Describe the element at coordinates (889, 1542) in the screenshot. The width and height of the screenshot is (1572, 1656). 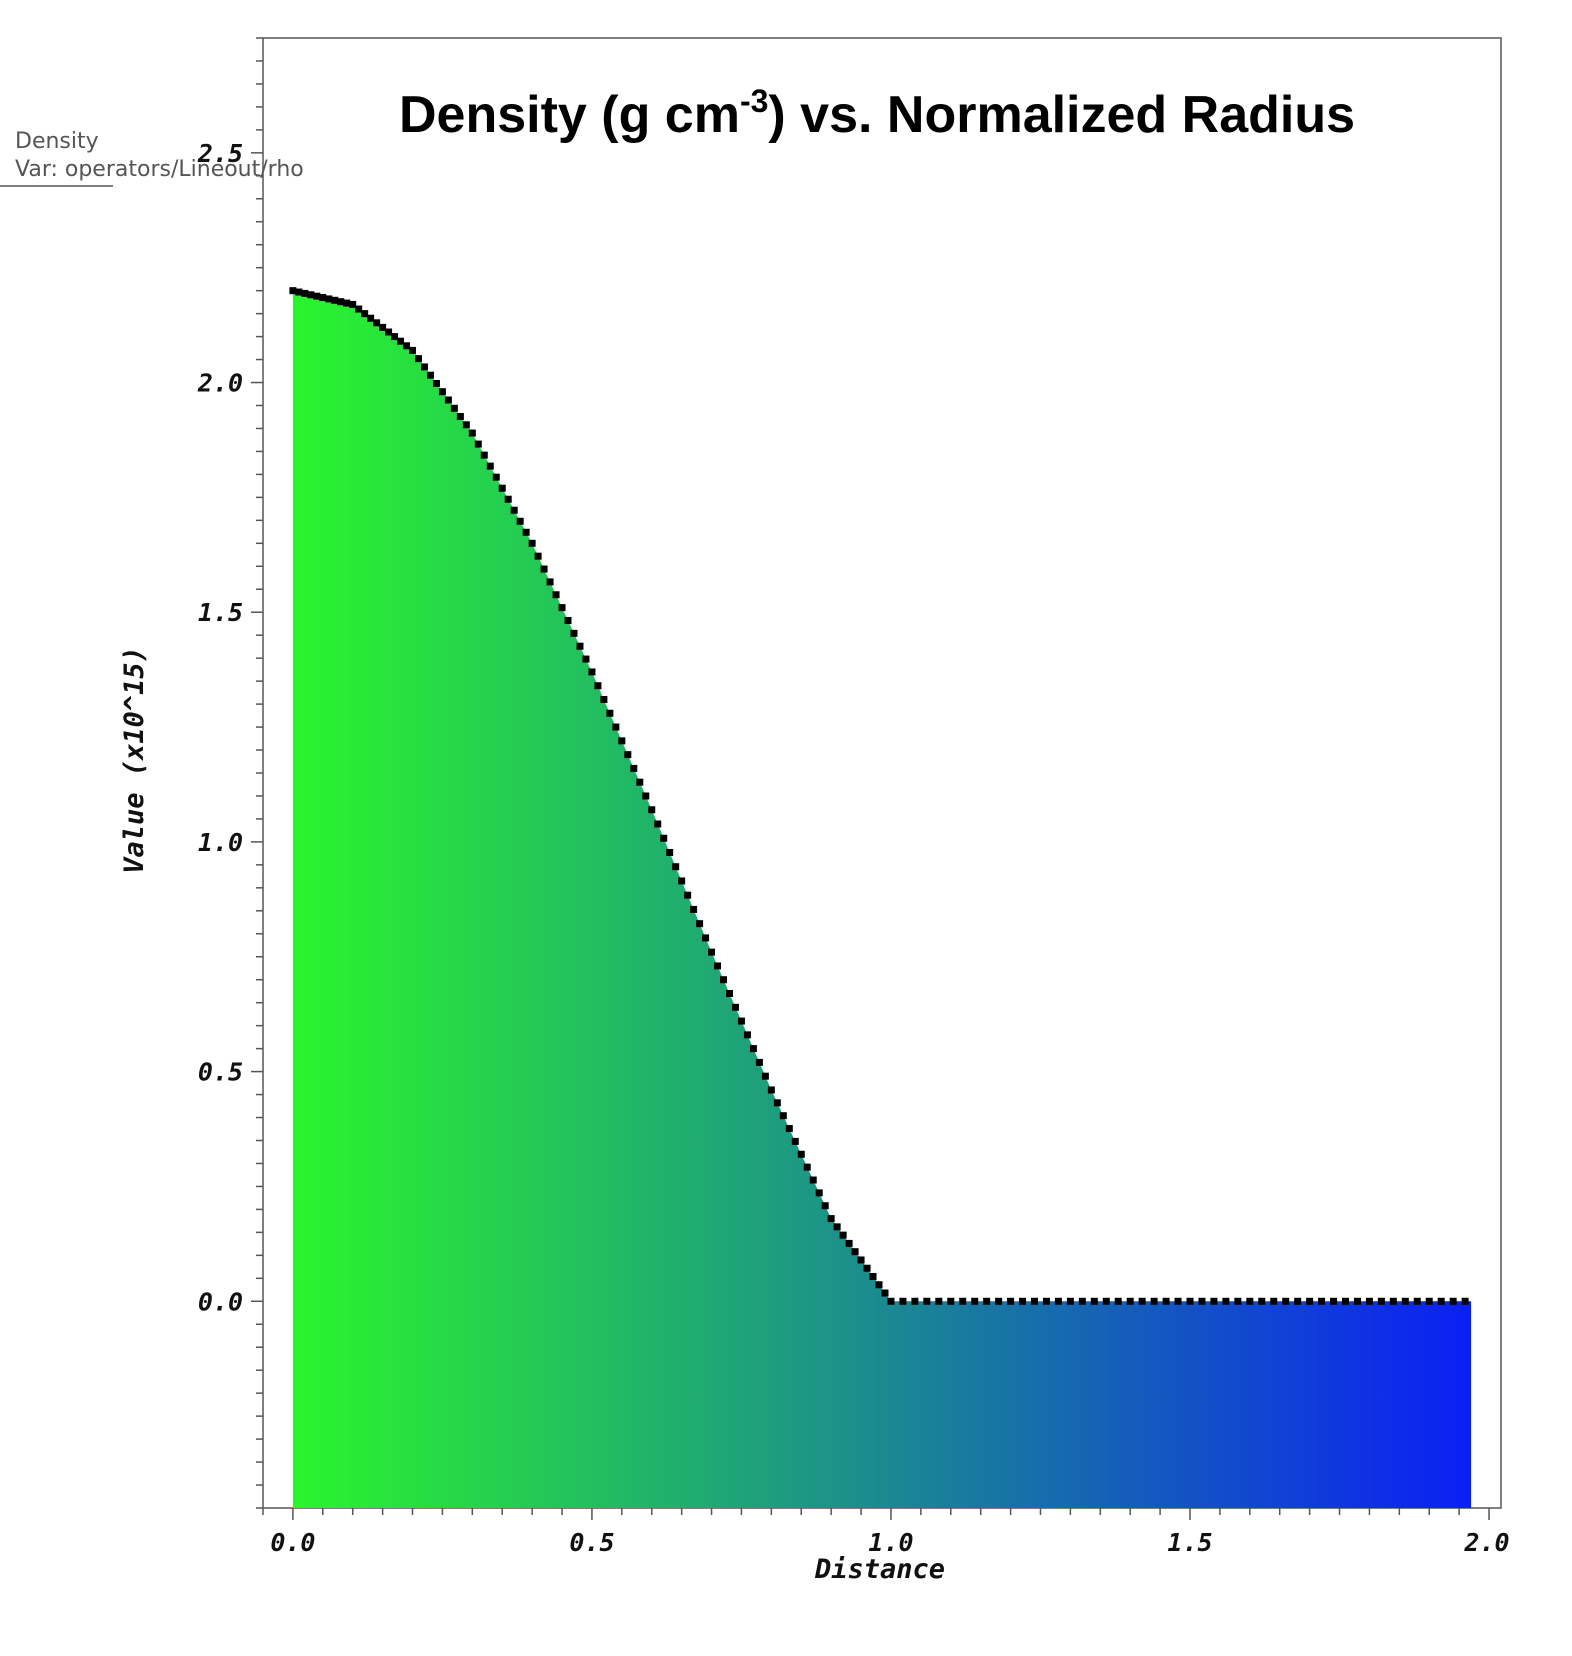
I see `x-tick-labels: 0.0 0.5 1.0 1.5 2.0` at that location.